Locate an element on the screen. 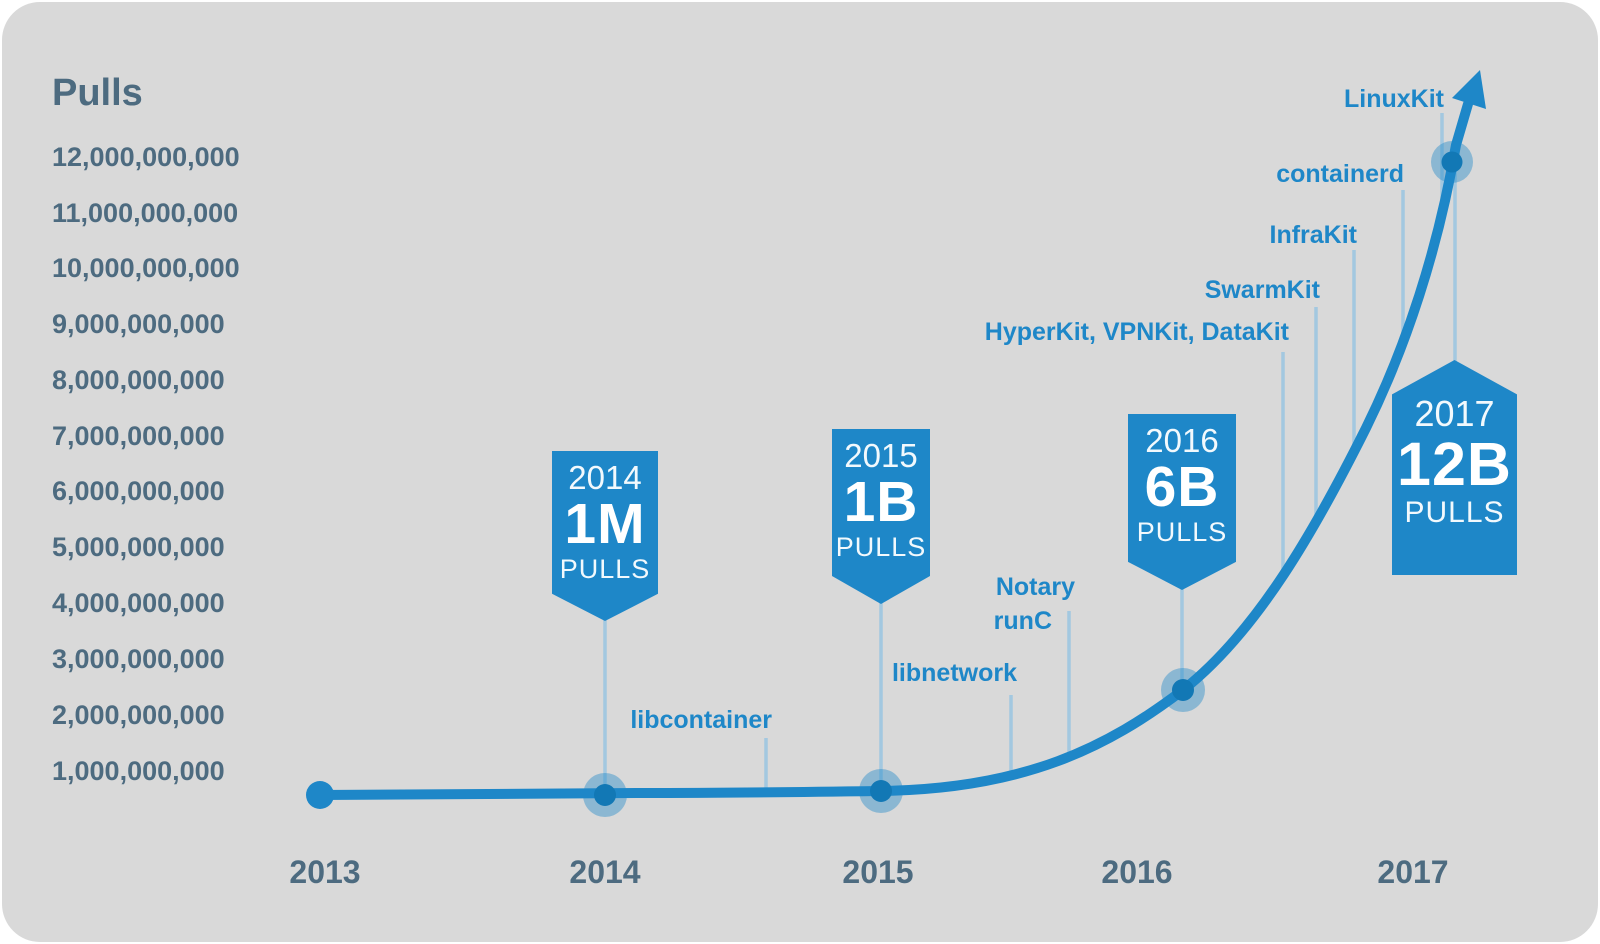  banner-2016-value: 6B is located at coordinates (1182, 487).